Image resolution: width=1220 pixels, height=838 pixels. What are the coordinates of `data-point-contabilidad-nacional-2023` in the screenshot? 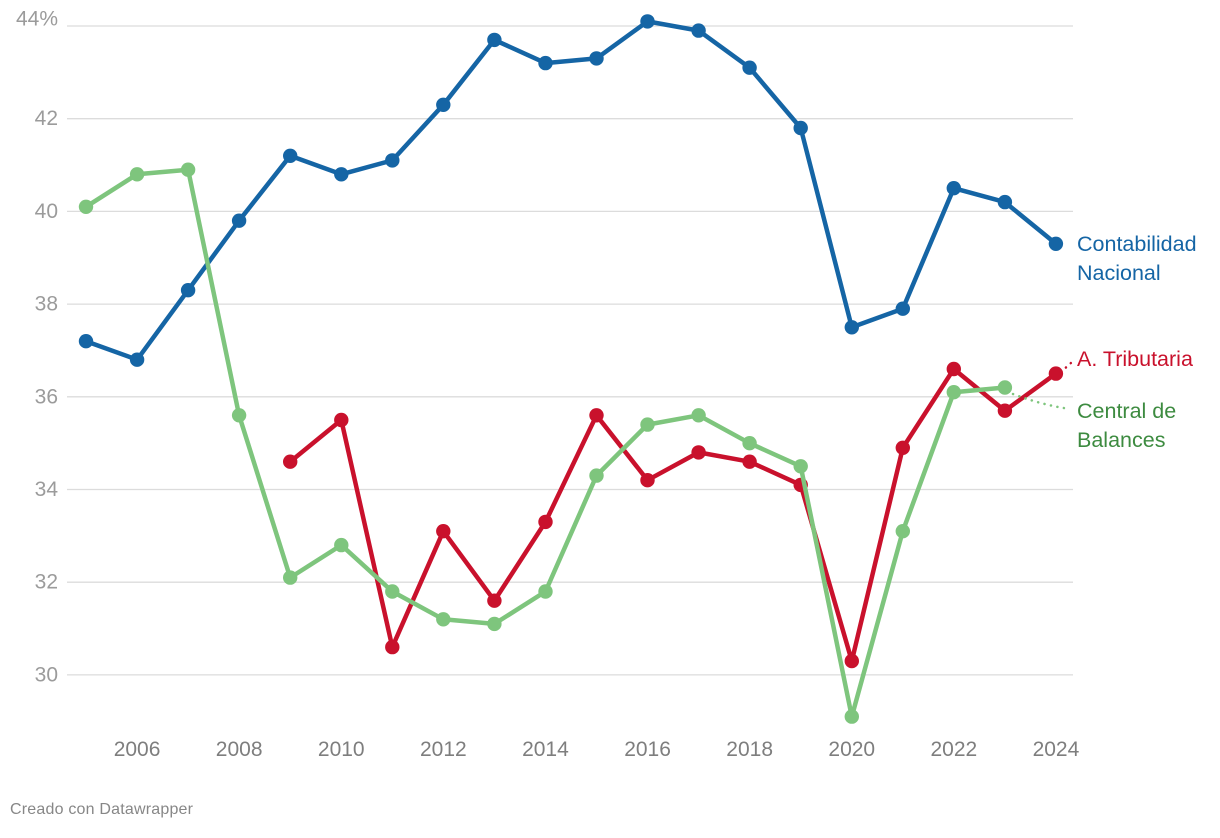 It's located at (1005, 202).